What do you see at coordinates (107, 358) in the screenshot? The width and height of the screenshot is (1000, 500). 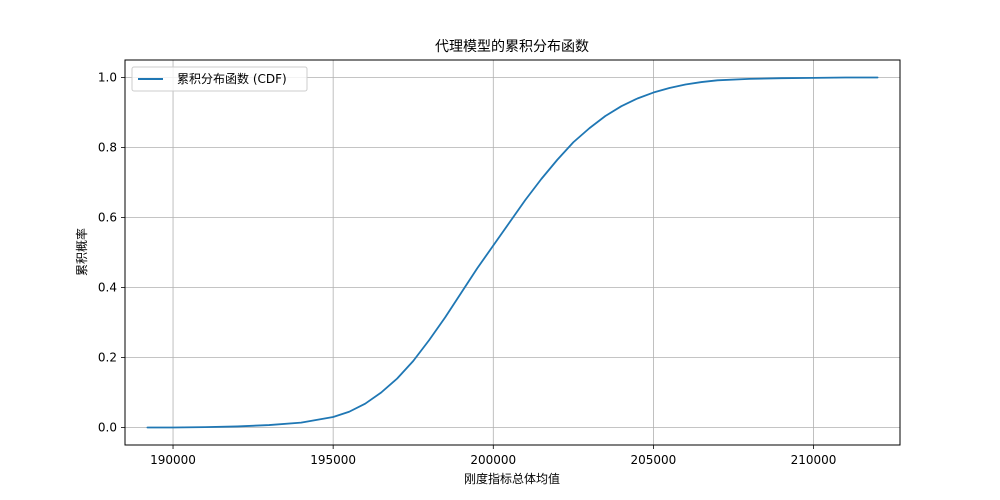 I see `y-tick-label: 0.2` at bounding box center [107, 358].